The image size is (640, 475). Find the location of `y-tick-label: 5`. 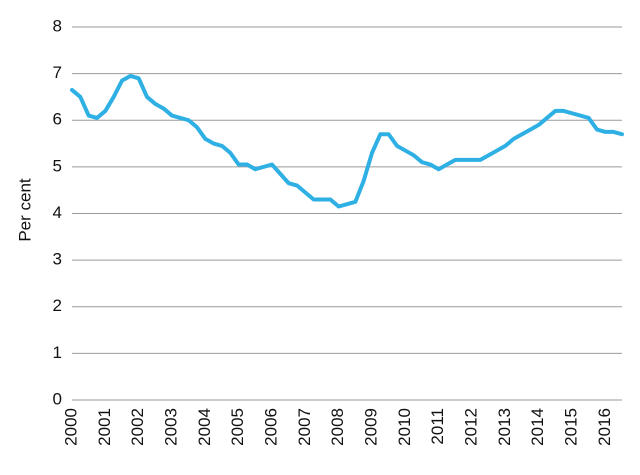

y-tick-label: 5 is located at coordinates (57, 165).